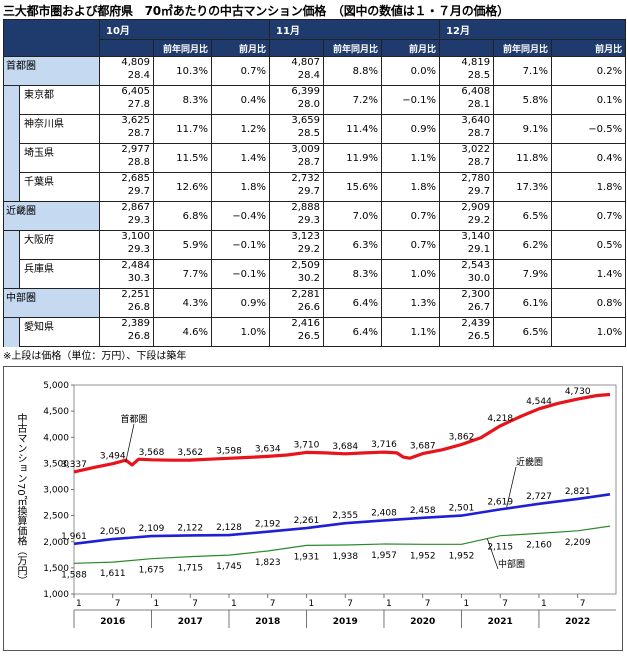 Image resolution: width=627 pixels, height=656 pixels. What do you see at coordinates (523, 158) in the screenshot?
I see `yoy-change: 11.8%` at bounding box center [523, 158].